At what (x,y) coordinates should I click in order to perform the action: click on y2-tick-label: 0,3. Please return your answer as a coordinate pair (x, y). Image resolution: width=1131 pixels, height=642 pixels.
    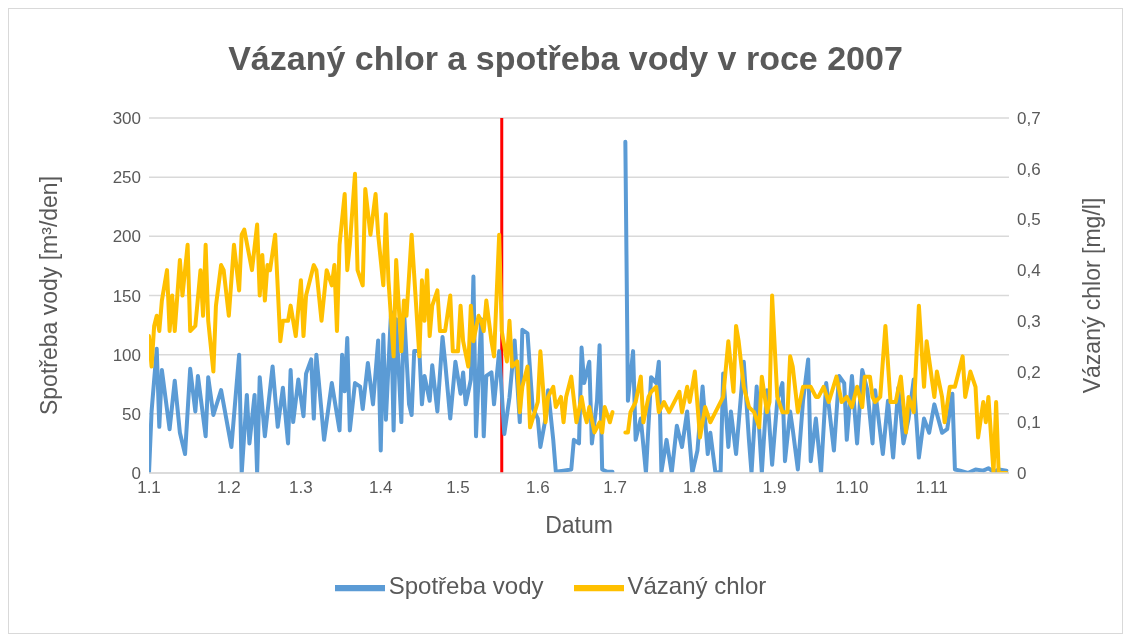
    Looking at the image, I should click on (1029, 321).